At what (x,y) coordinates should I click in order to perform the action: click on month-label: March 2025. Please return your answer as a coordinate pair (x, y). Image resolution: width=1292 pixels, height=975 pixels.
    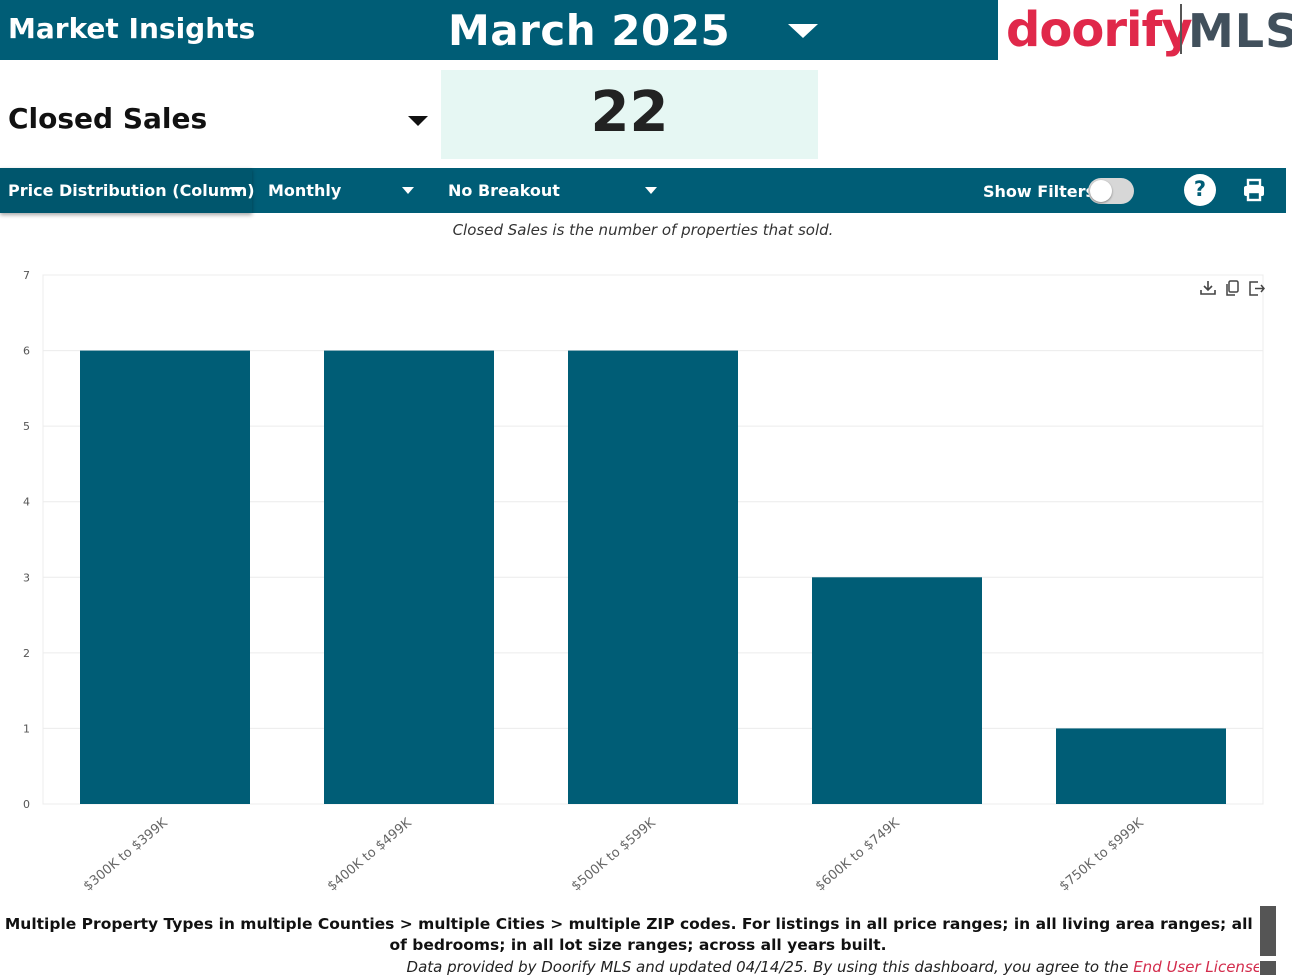
    Looking at the image, I should click on (589, 30).